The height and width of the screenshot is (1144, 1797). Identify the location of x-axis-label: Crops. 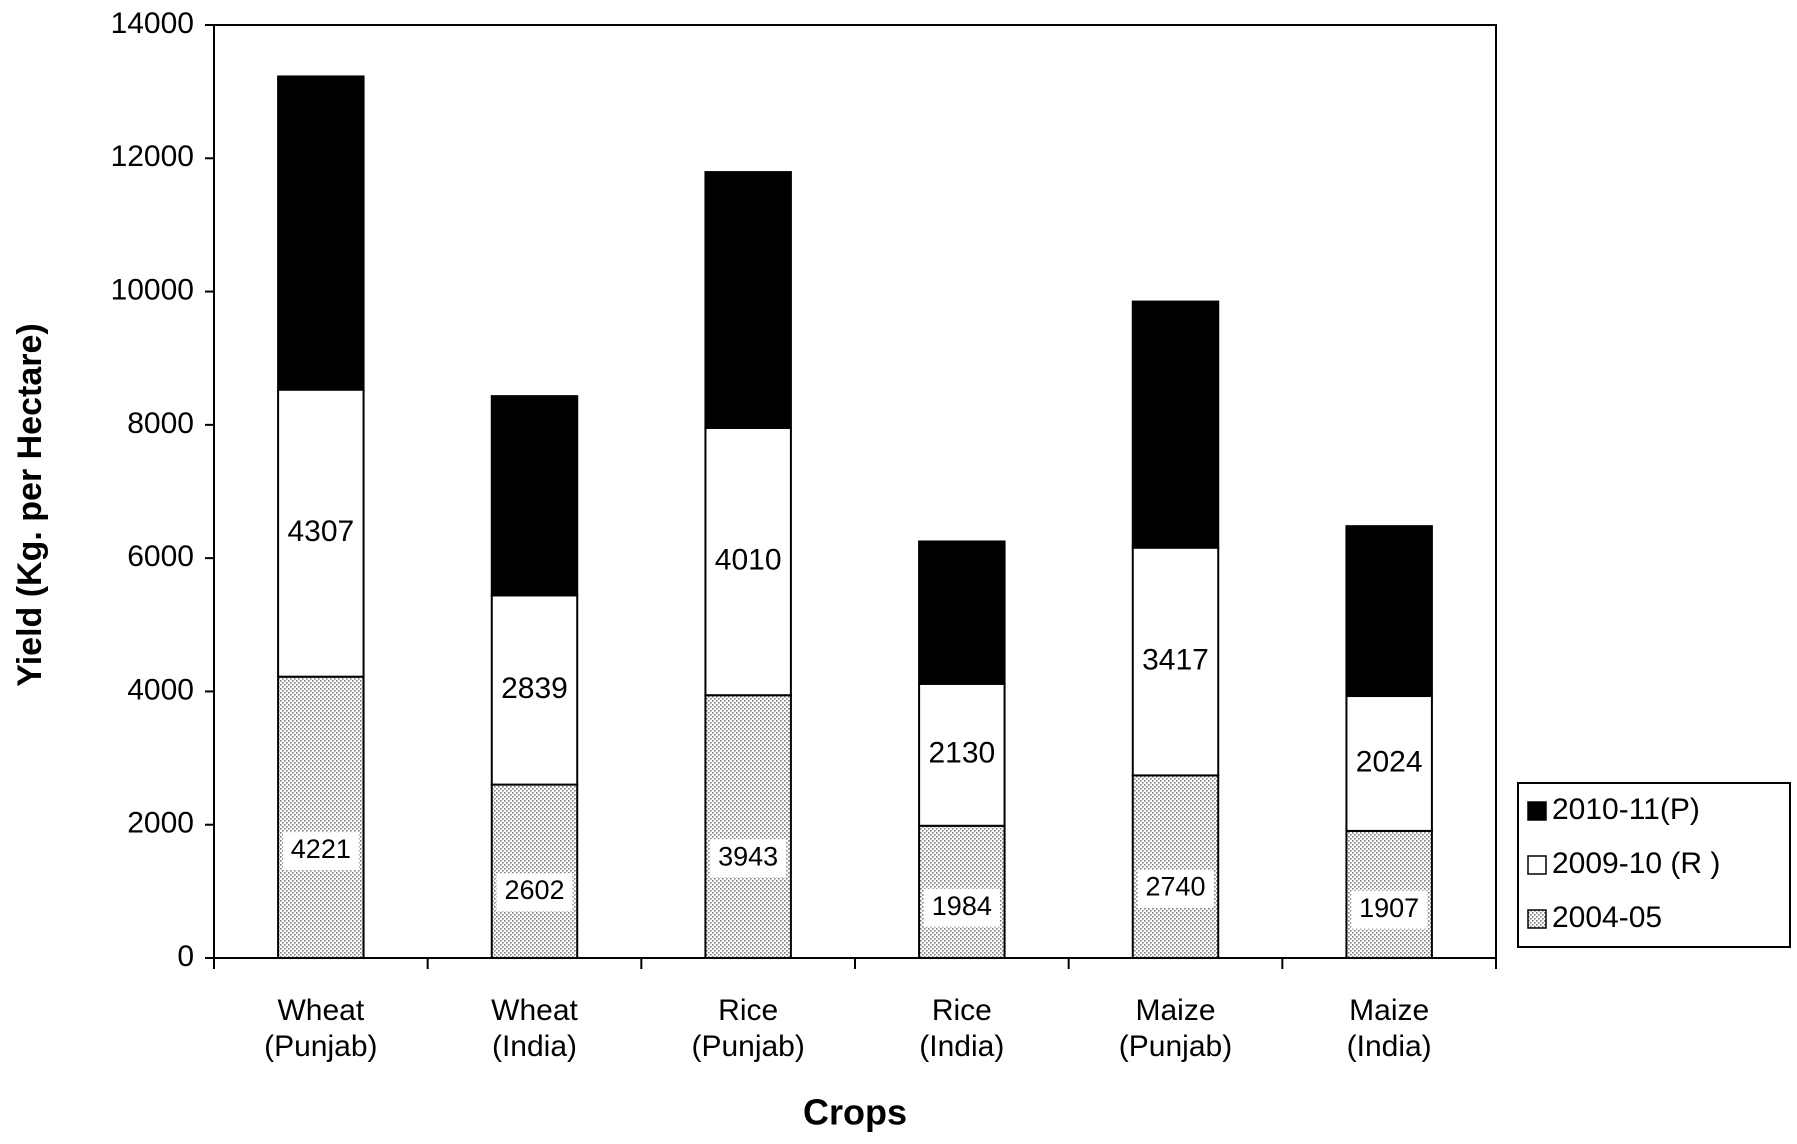
(855, 1112).